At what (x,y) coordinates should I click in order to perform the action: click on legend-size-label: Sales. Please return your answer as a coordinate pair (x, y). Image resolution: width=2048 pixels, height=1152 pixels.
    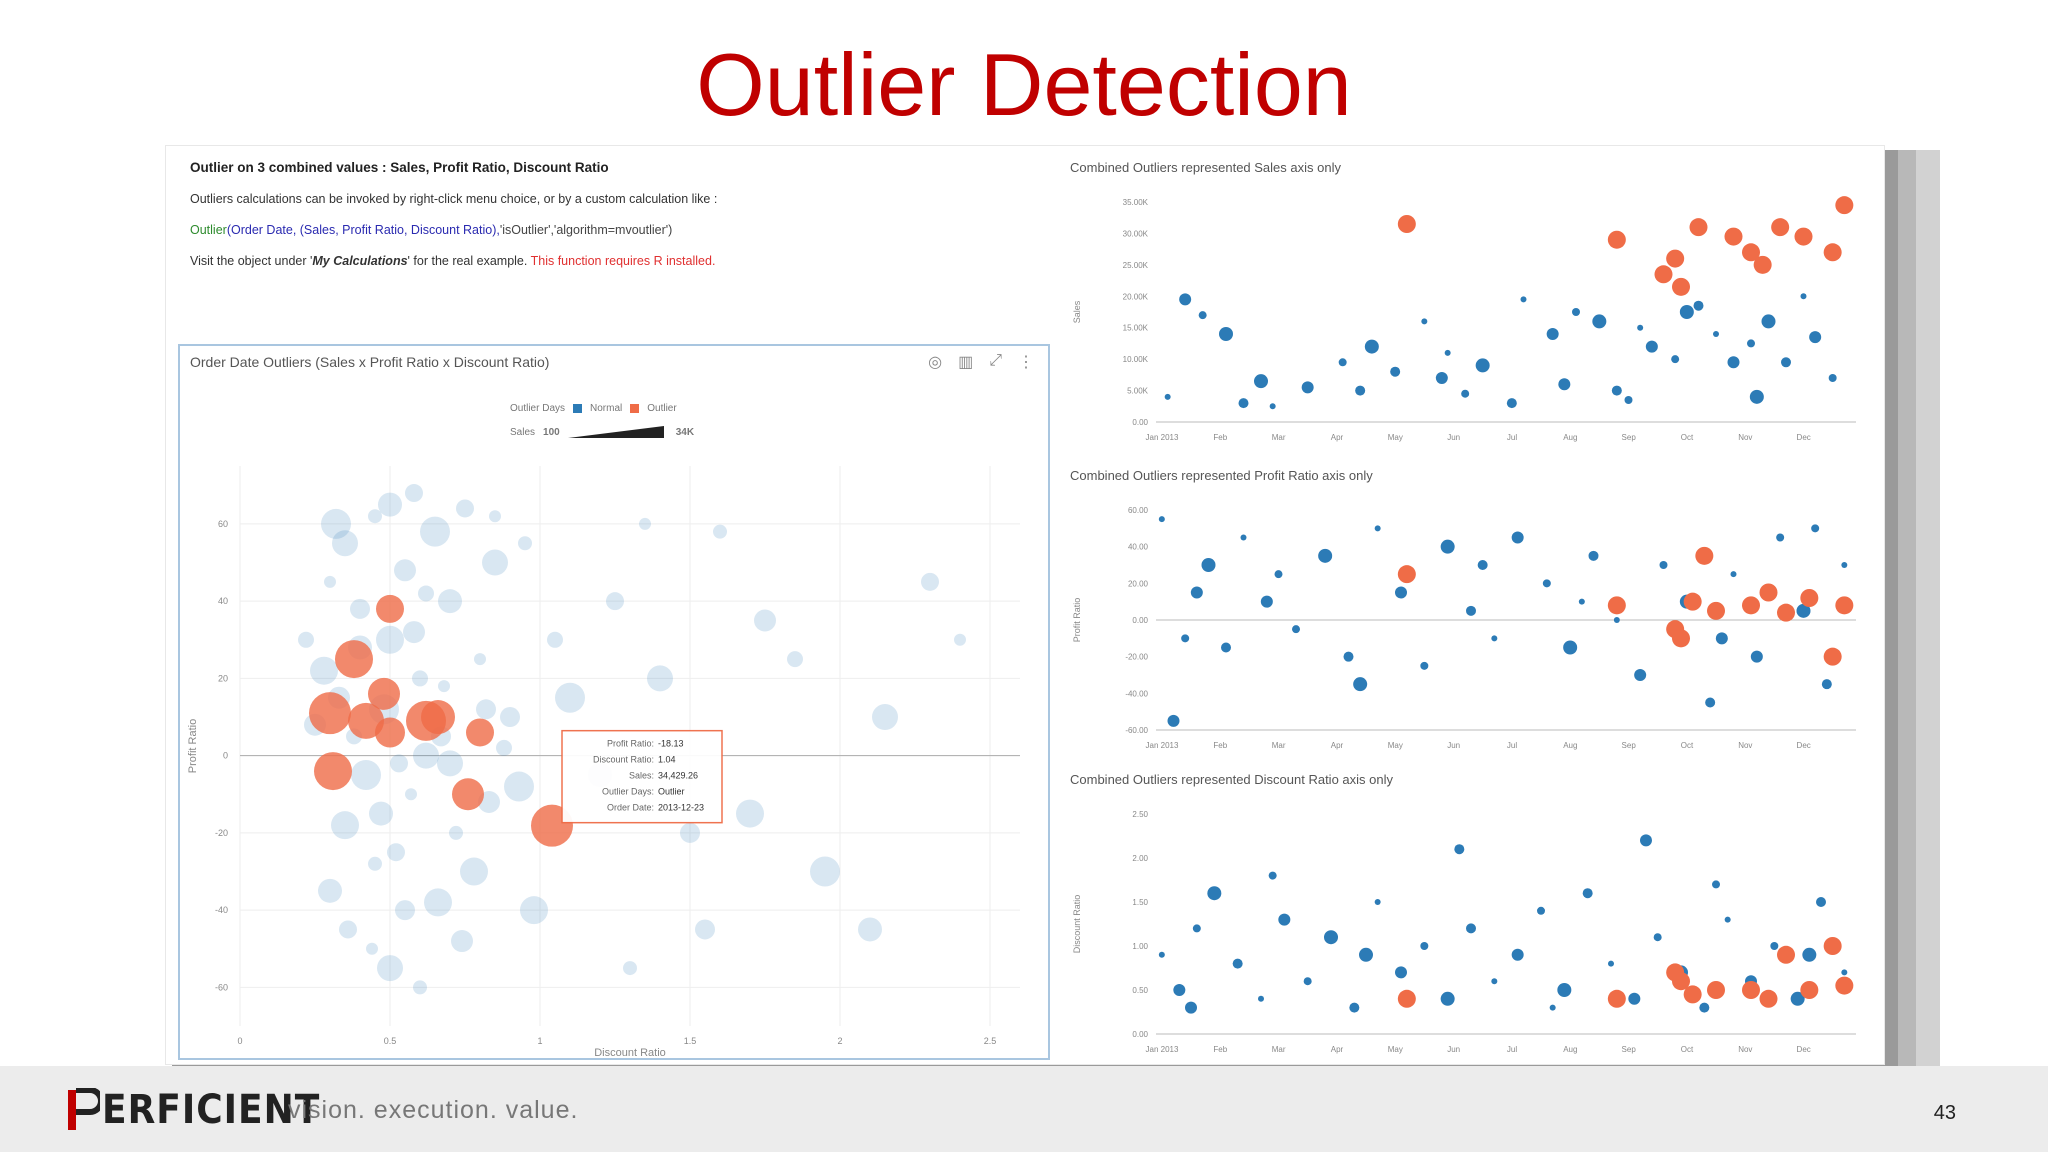
    Looking at the image, I should click on (523, 432).